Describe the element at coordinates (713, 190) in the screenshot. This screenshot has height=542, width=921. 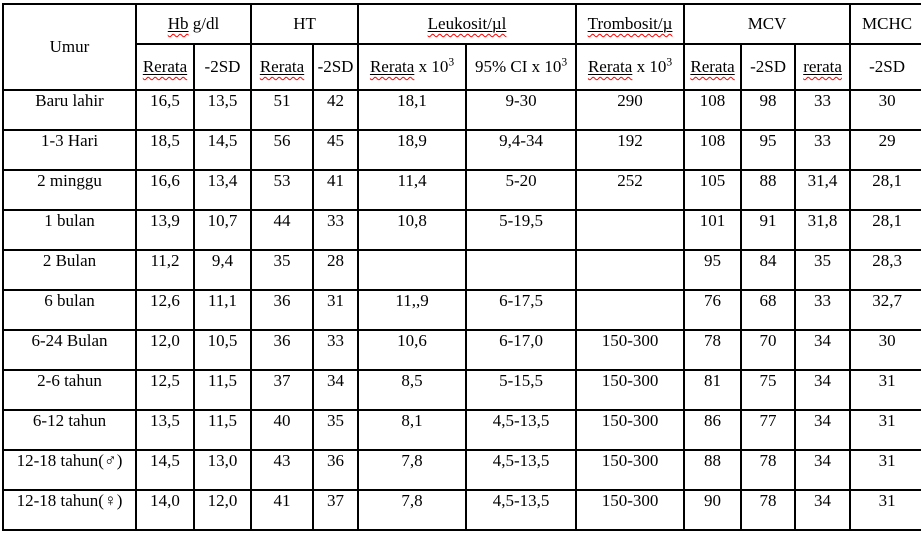
I see `cell: 105` at that location.